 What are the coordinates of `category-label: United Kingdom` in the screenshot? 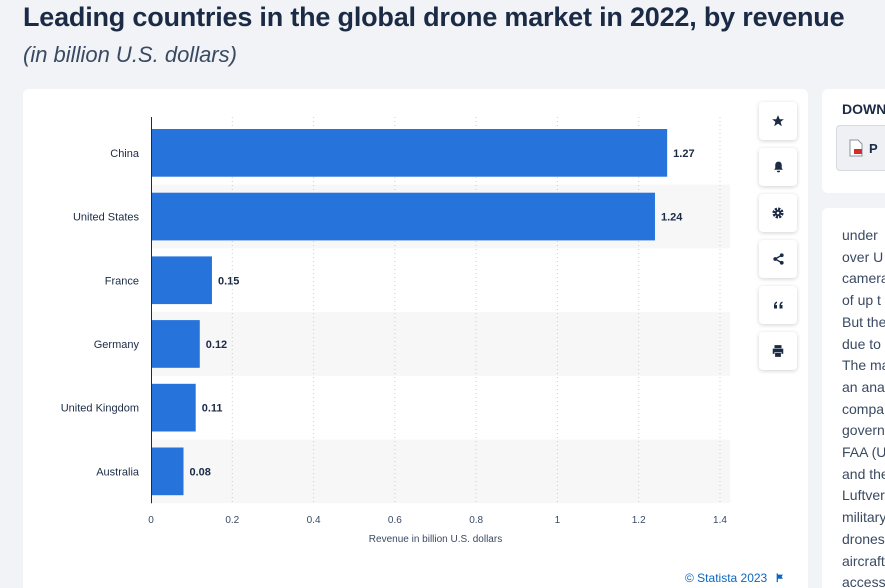 It's located at (100, 409).